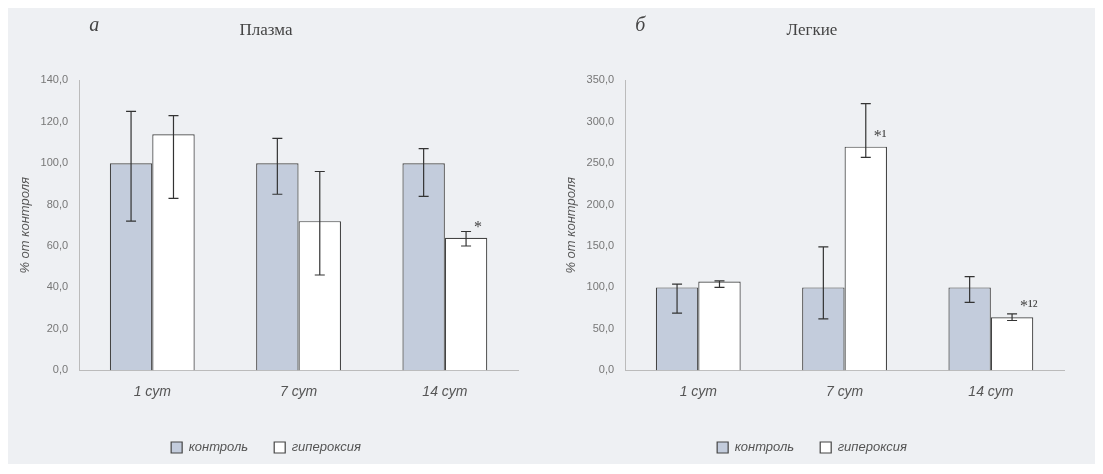 This screenshot has height=474, width=1103. Describe the element at coordinates (600, 79) in the screenshot. I see `y-tick-label: 350,0` at that location.